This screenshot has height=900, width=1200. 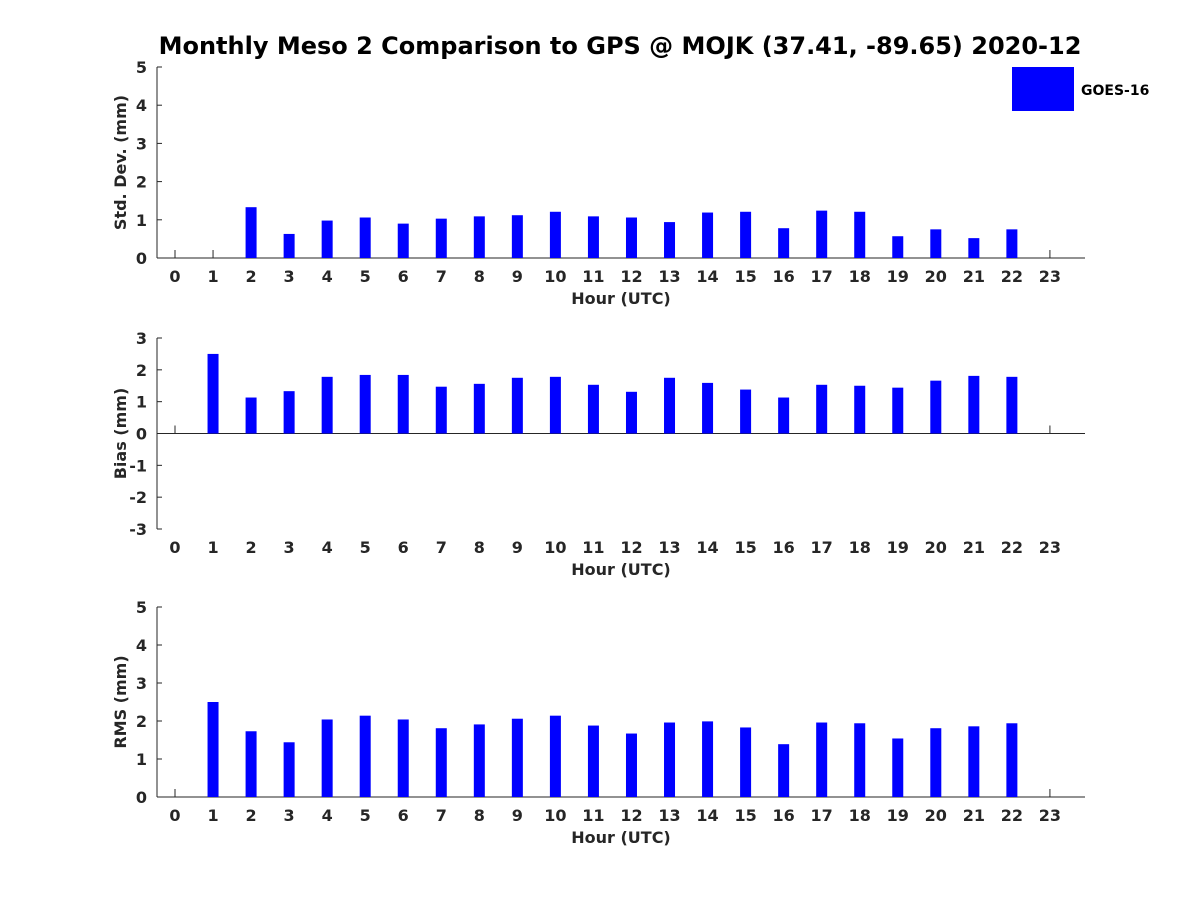 I want to click on y-axis-label: Std. Dev. (mm), so click(x=120, y=162).